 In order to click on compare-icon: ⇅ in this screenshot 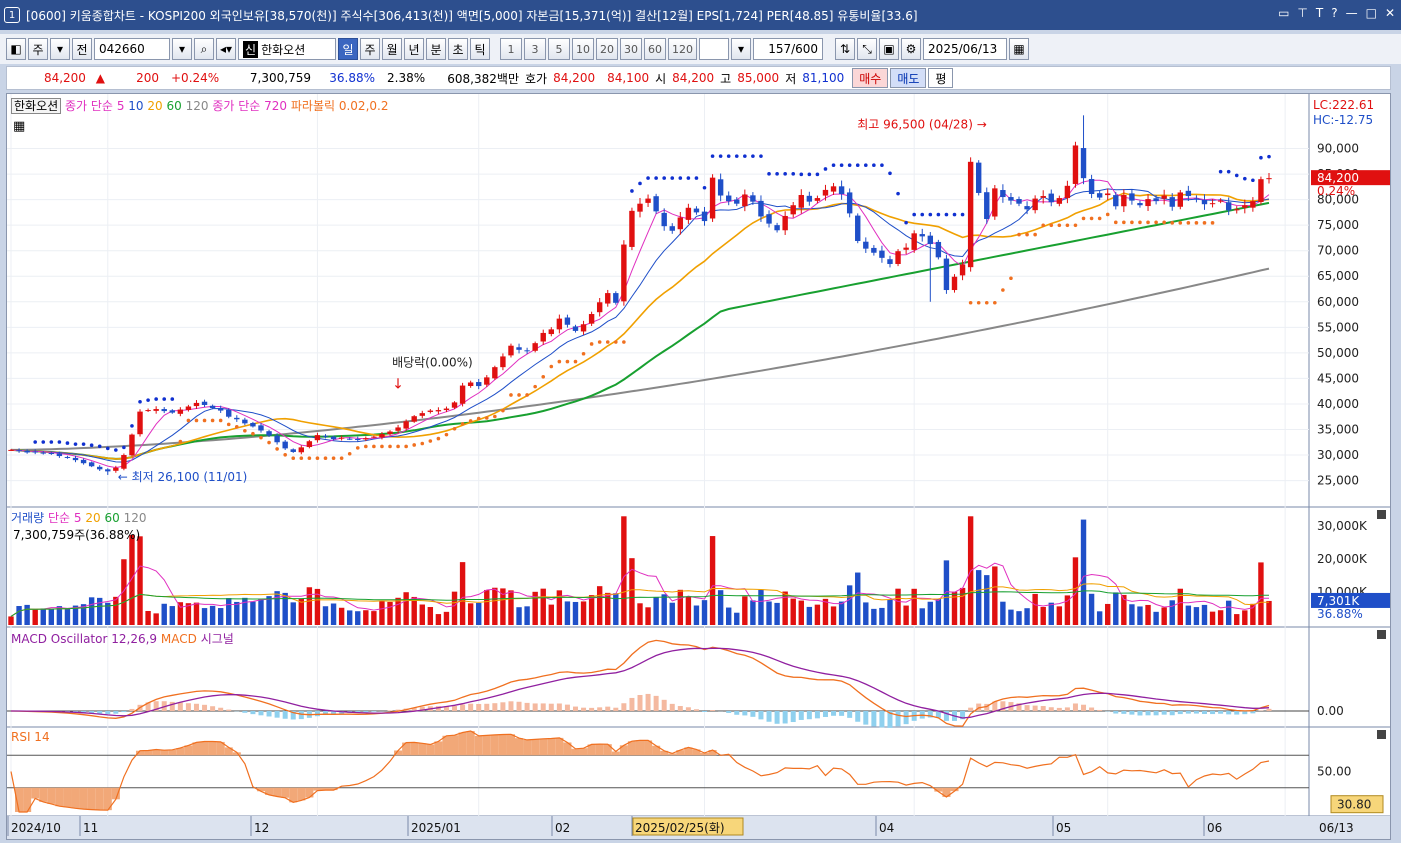, I will do `click(845, 49)`.